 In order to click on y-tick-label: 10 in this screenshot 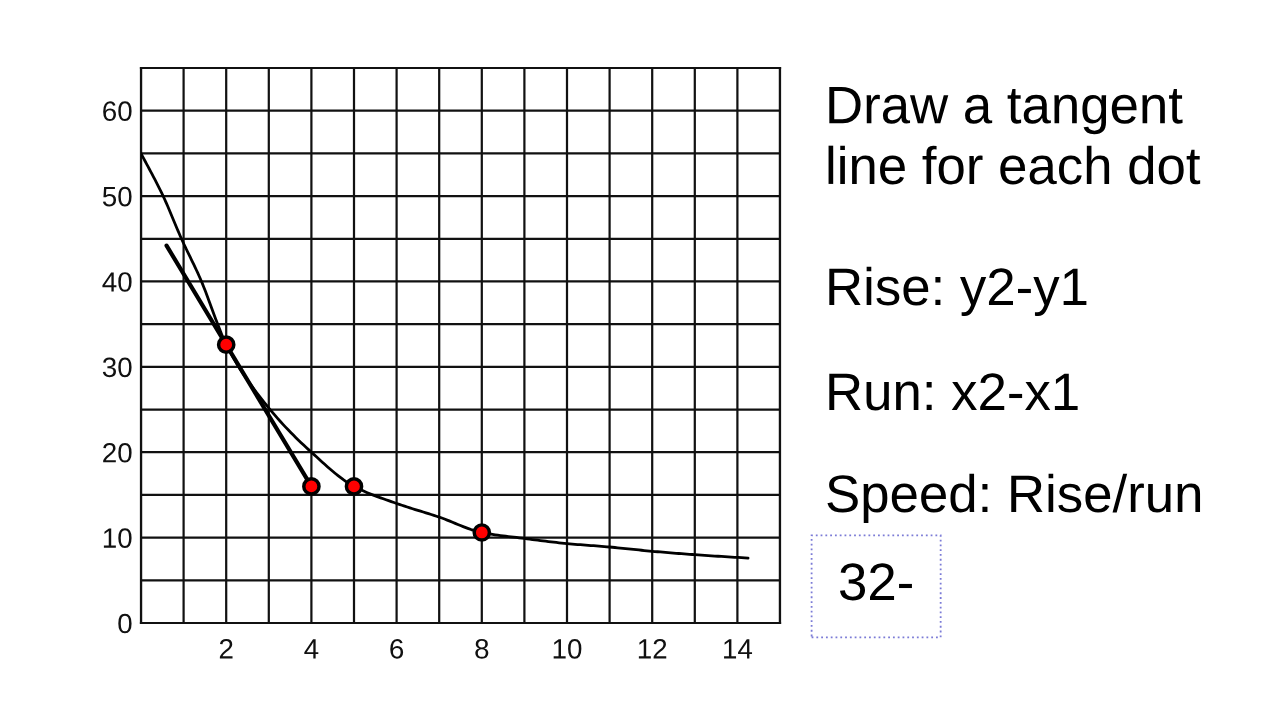, I will do `click(117, 538)`.